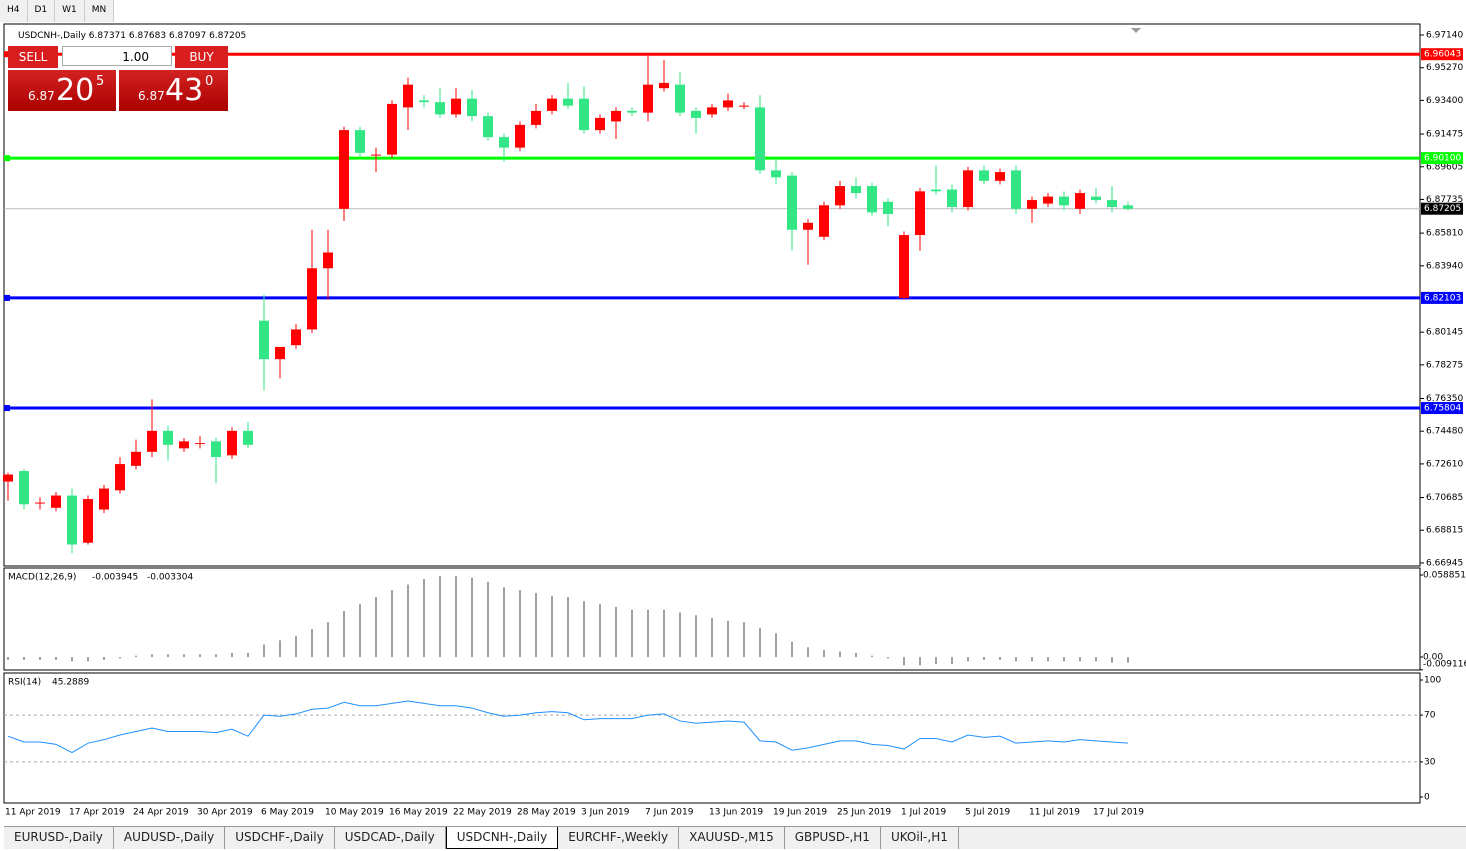  I want to click on quote-fraction: 0, so click(209, 81).